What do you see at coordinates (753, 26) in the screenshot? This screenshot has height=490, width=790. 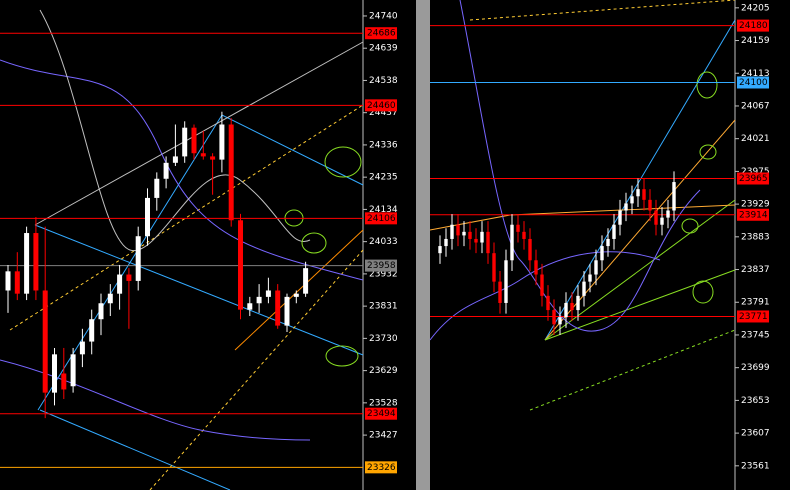 I see `price-level-label: 24180` at bounding box center [753, 26].